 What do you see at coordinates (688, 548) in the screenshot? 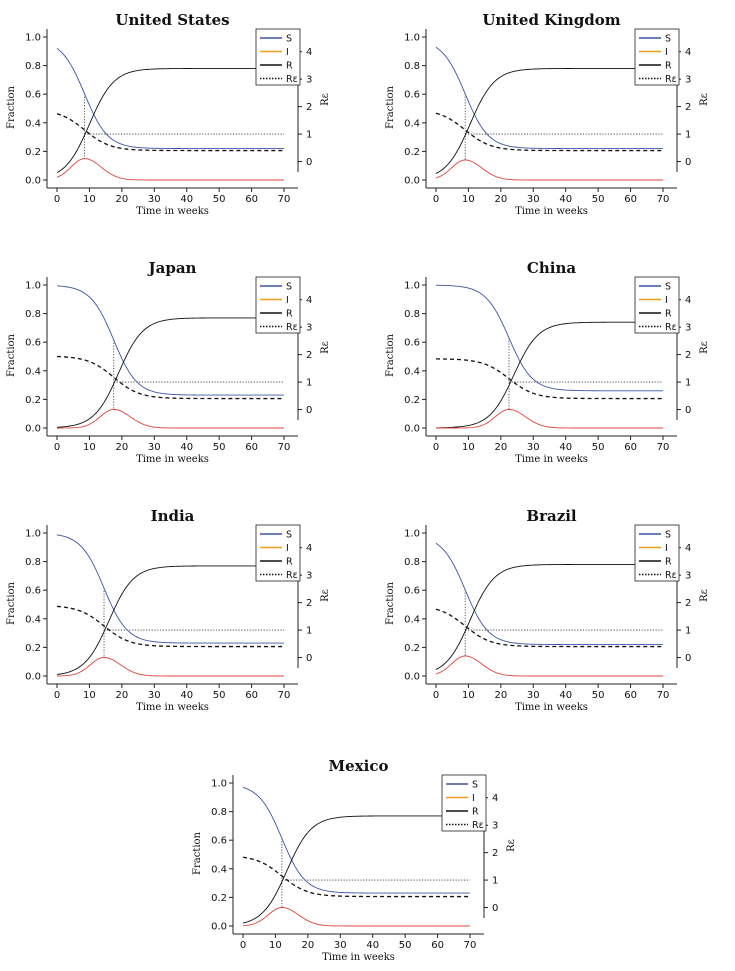
I see `y2-tick-label: 4` at bounding box center [688, 548].